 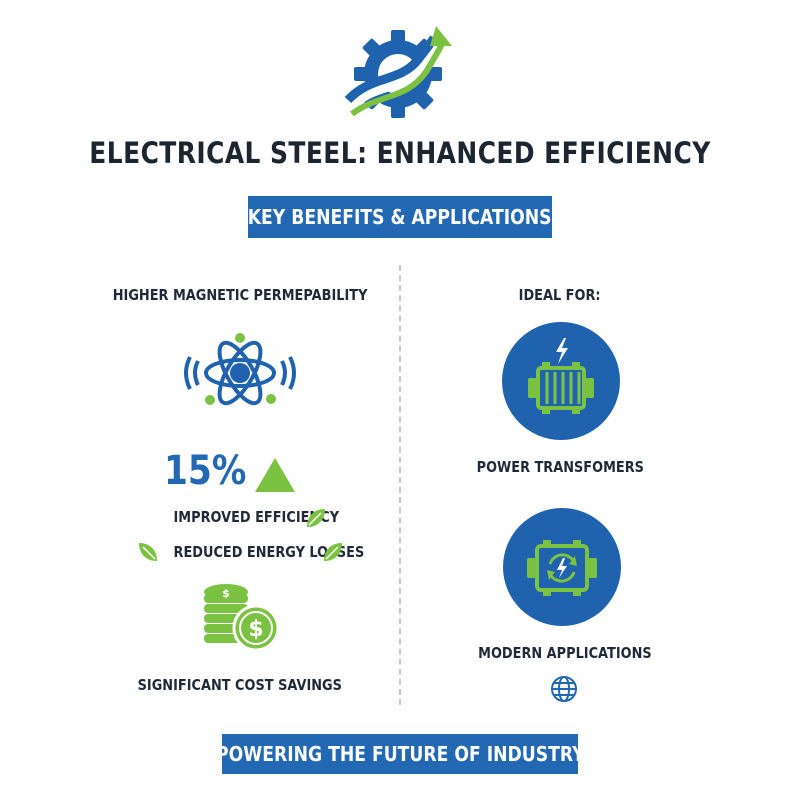 What do you see at coordinates (400, 485) in the screenshot?
I see `column-divider` at bounding box center [400, 485].